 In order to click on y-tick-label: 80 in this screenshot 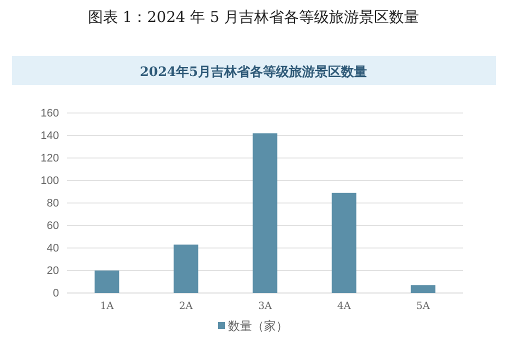, I will do `click(52, 204)`.